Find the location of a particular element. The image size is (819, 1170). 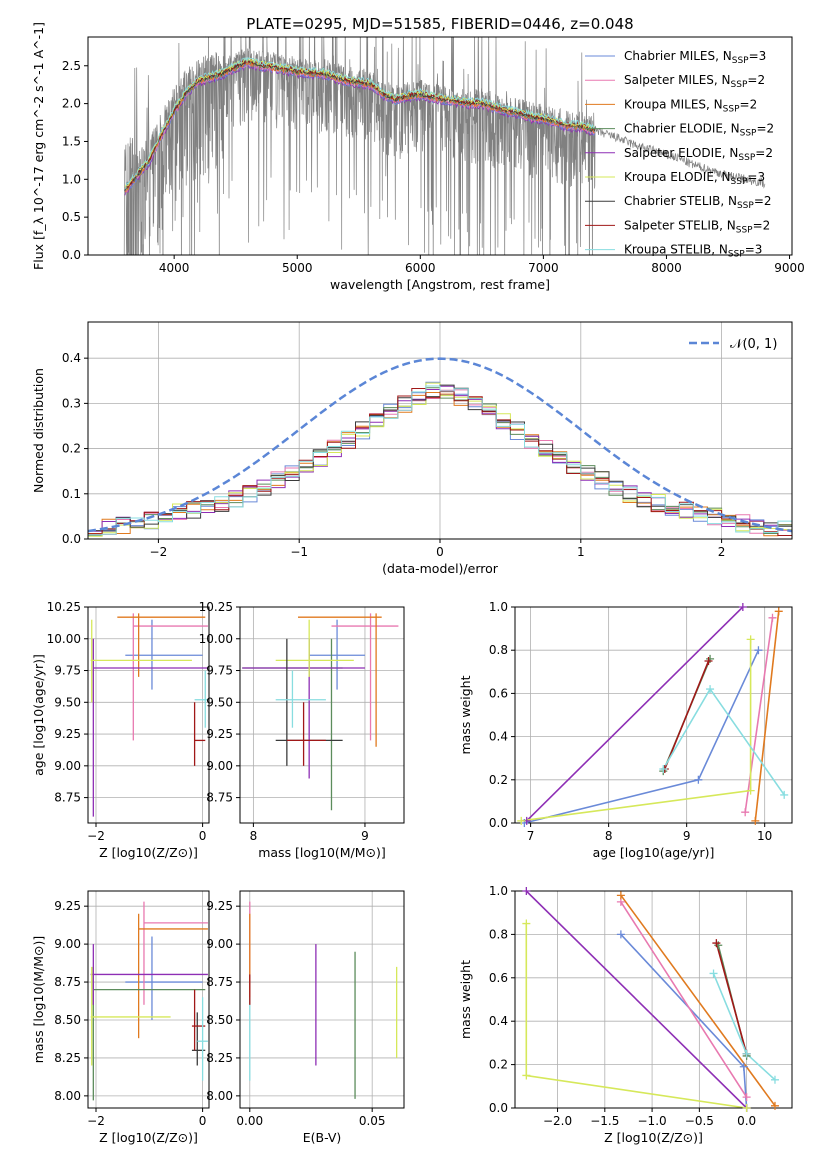

x-tick-label: 9000 is located at coordinates (789, 268).